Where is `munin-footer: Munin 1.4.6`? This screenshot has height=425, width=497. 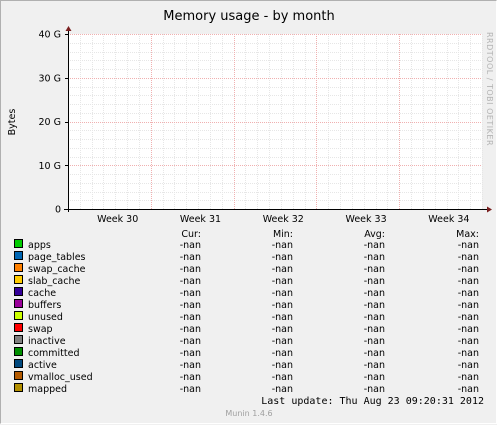
munin-footer: Munin 1.4.6 is located at coordinates (248, 413).